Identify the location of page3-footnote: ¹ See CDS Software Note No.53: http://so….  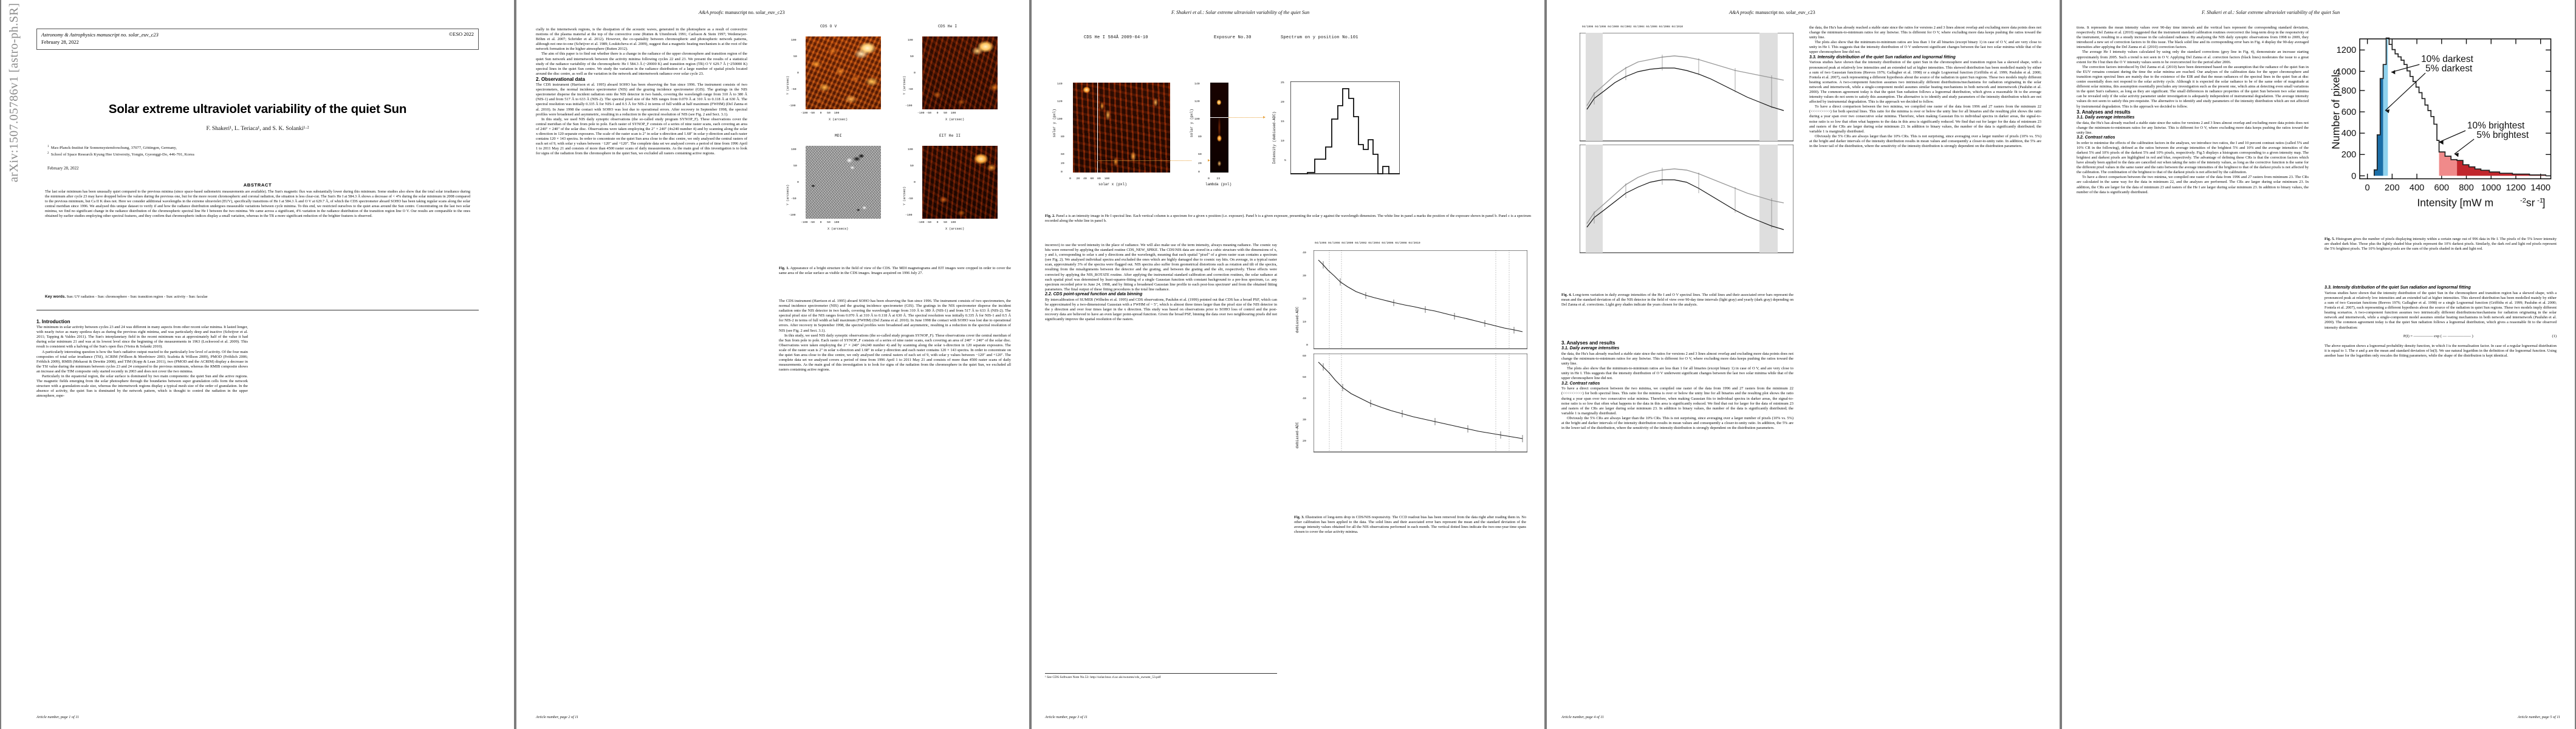
(1161, 677).